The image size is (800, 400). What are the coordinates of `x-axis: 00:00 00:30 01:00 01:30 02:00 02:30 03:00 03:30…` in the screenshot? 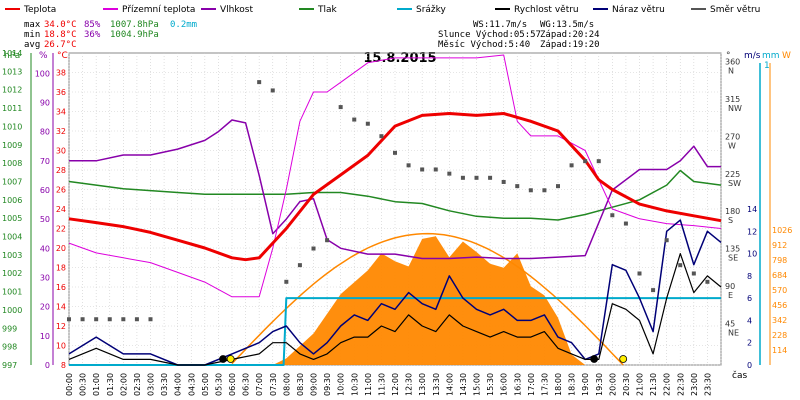 It's located at (388, 384).